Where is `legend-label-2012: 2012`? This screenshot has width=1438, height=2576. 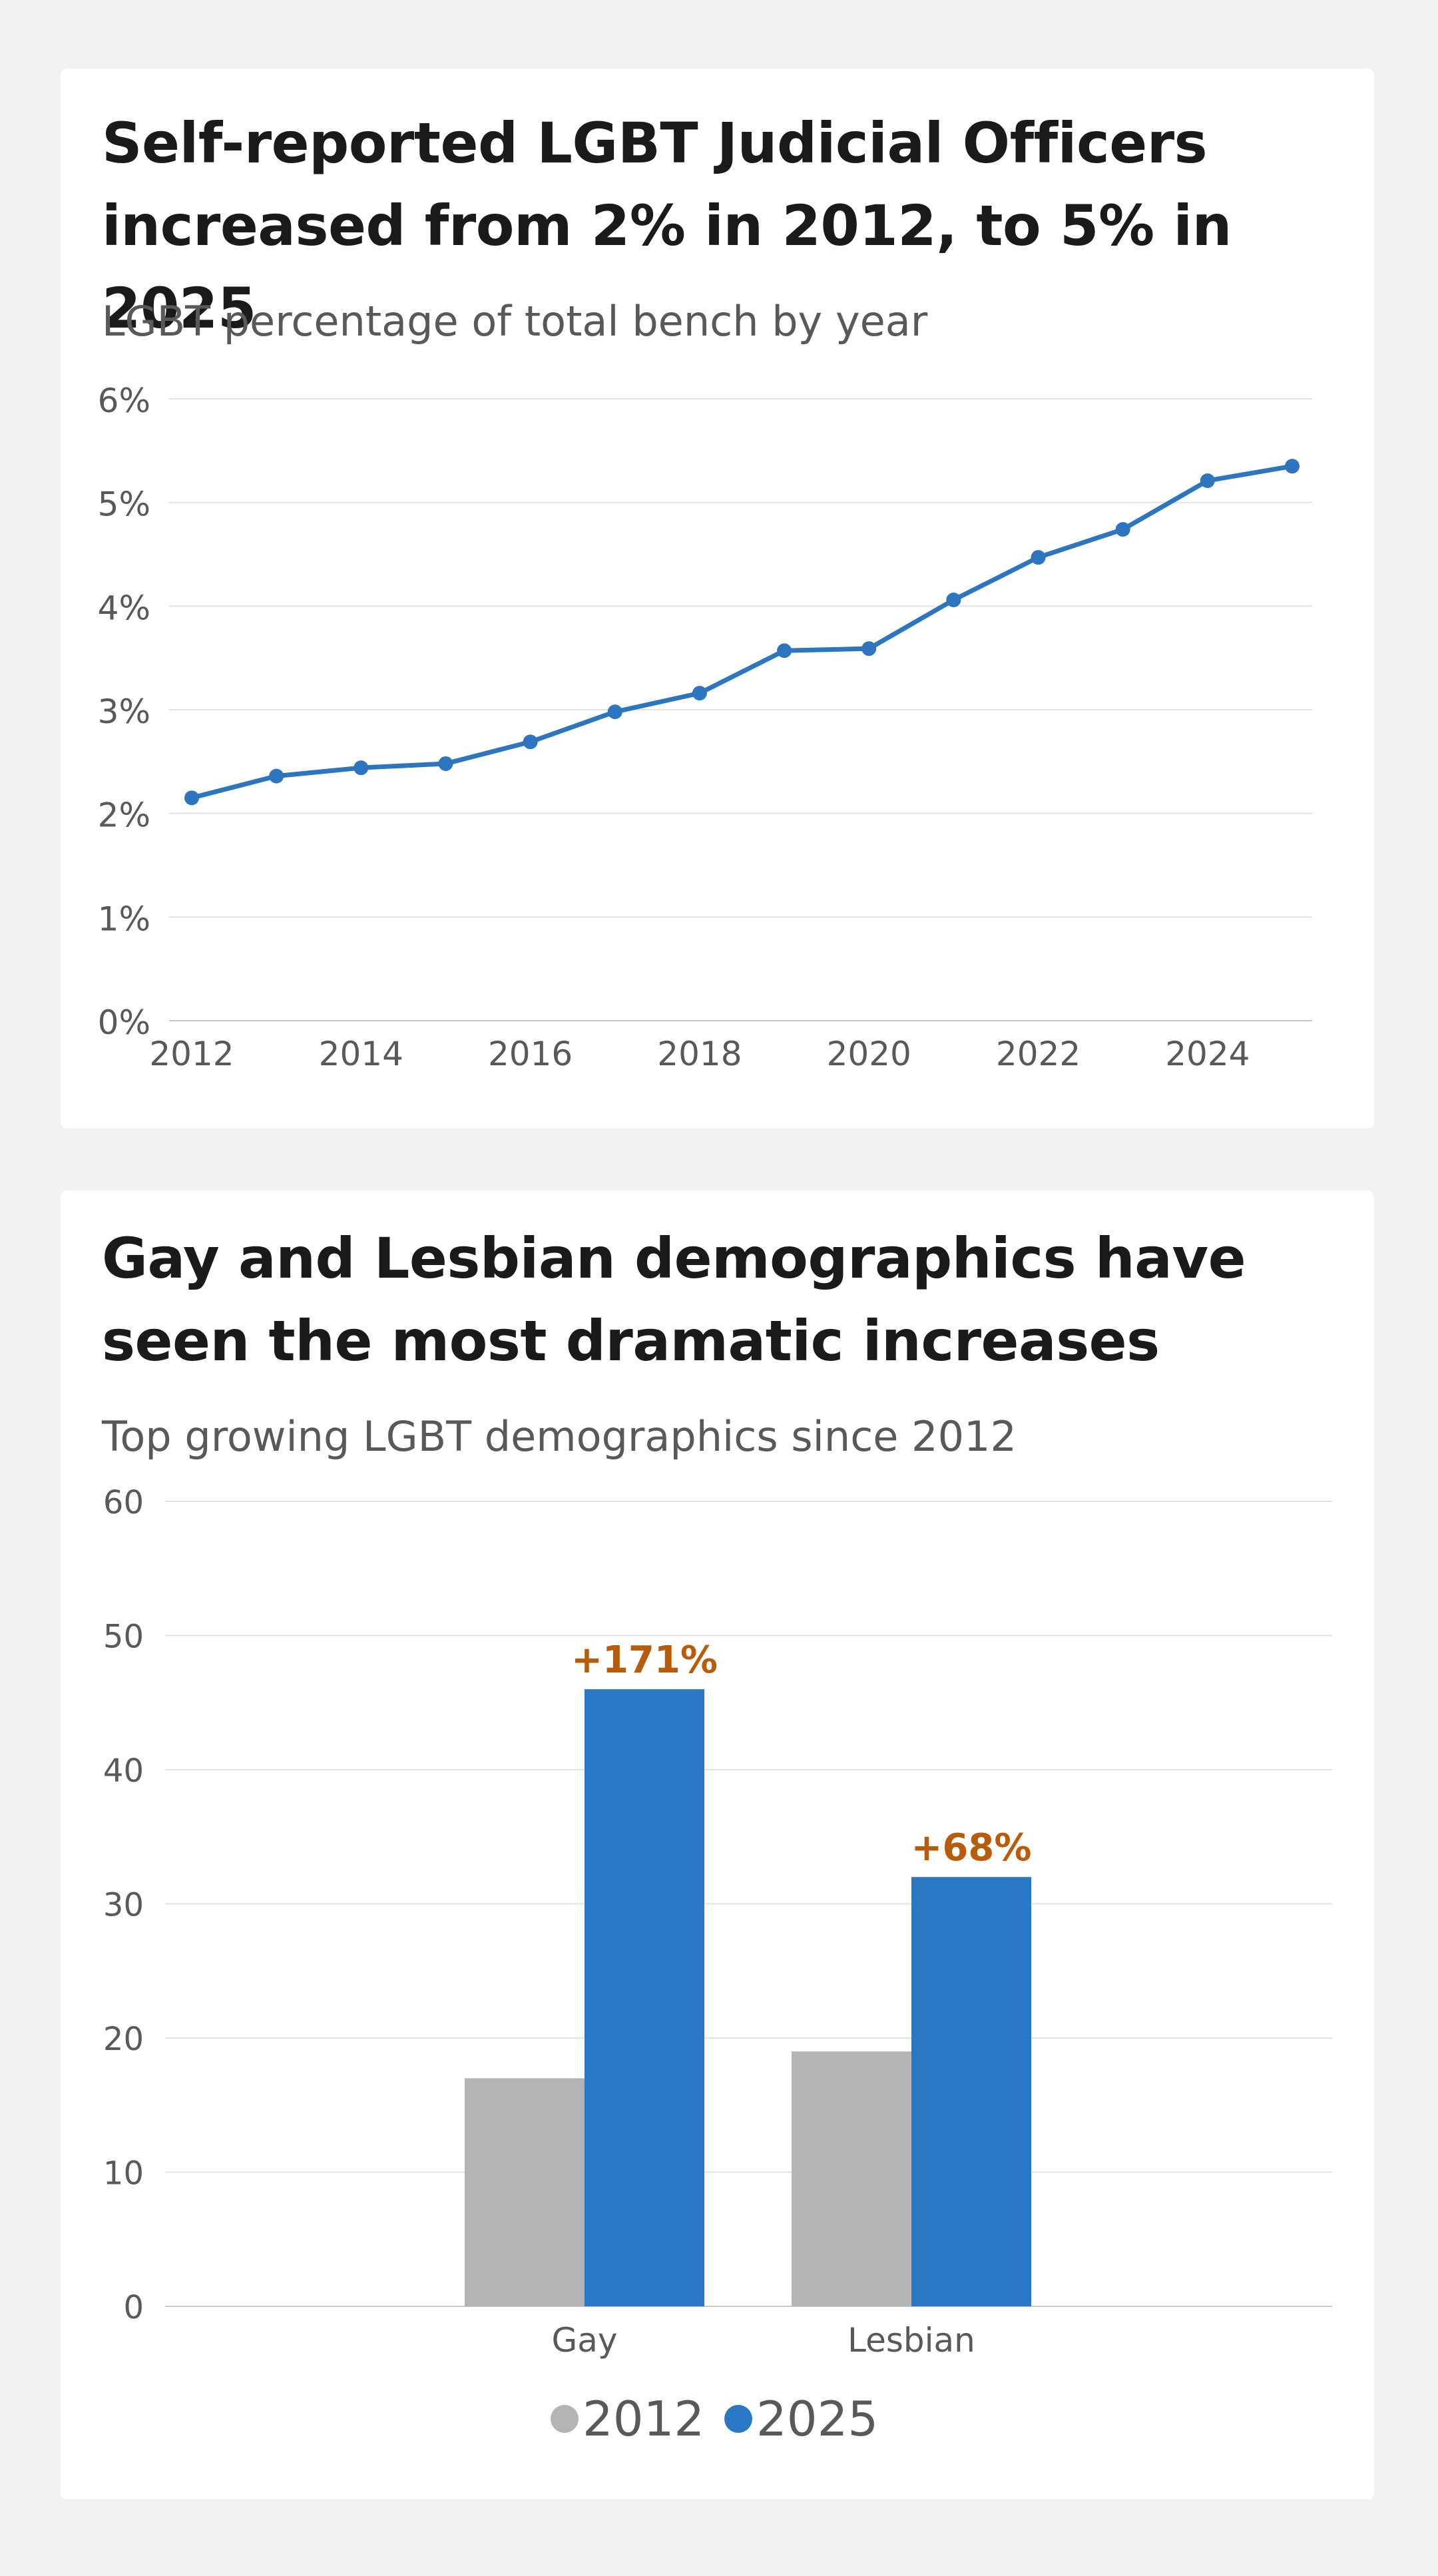
legend-label-2012: 2012 is located at coordinates (644, 2419).